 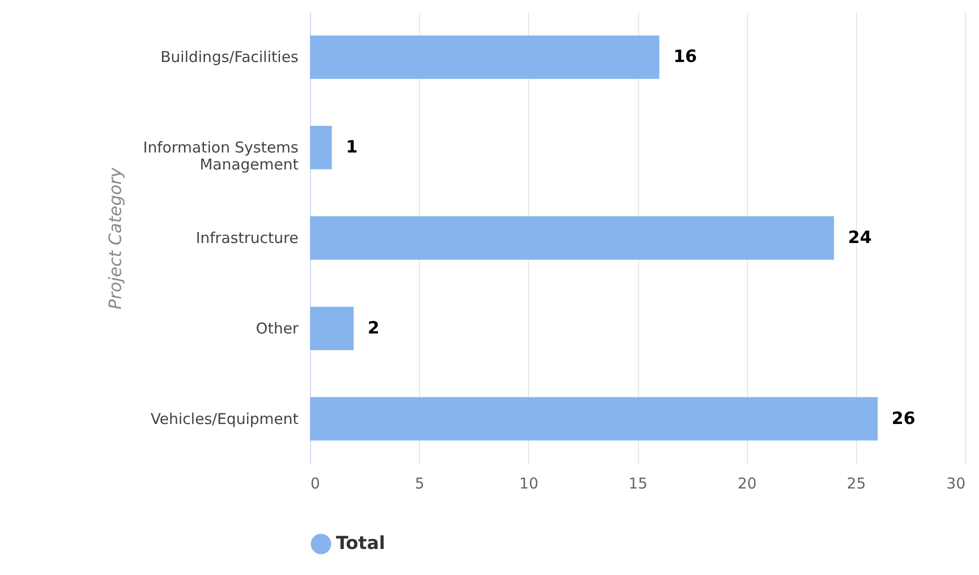 What do you see at coordinates (352, 148) in the screenshot?
I see `data-label: 1` at bounding box center [352, 148].